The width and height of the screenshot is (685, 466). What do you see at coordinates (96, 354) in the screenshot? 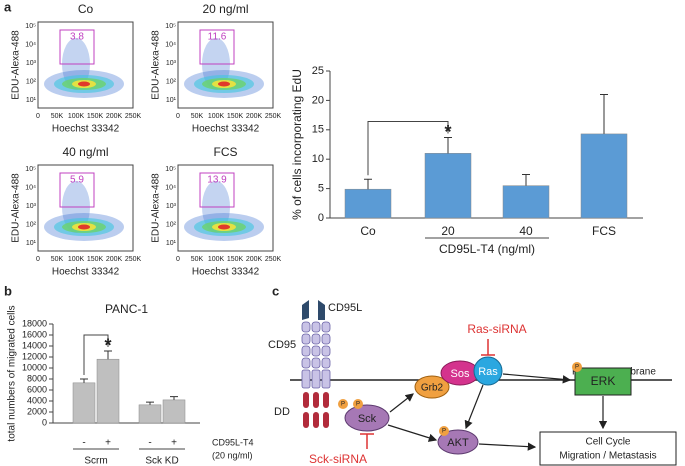
I see `significance-bracket` at bounding box center [96, 354].